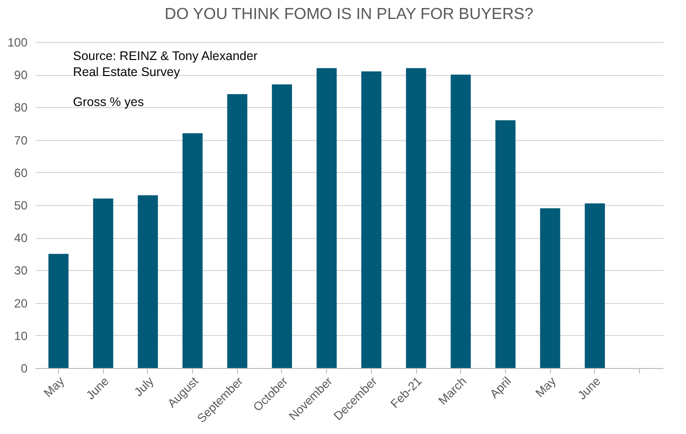  I want to click on y-tick-label: 60, so click(21, 173).